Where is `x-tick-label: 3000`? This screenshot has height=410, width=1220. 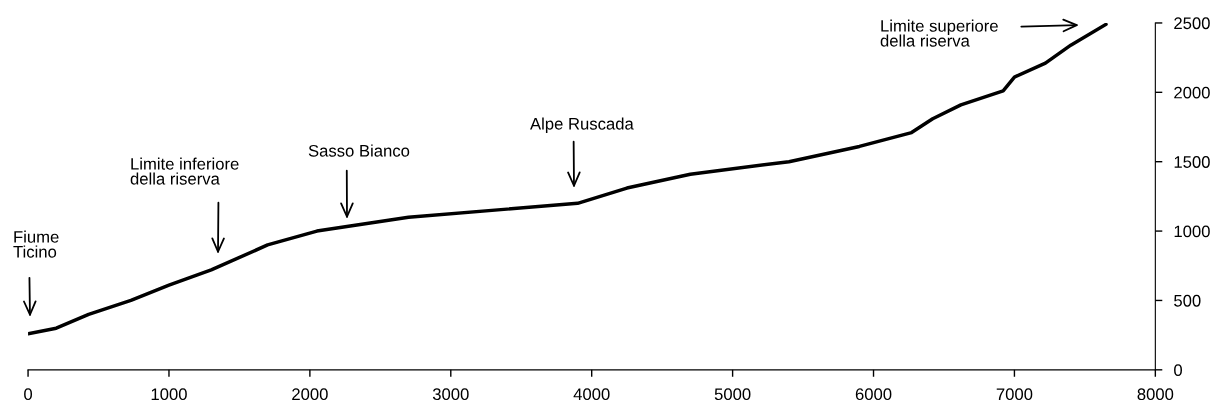
x-tick-label: 3000 is located at coordinates (450, 394).